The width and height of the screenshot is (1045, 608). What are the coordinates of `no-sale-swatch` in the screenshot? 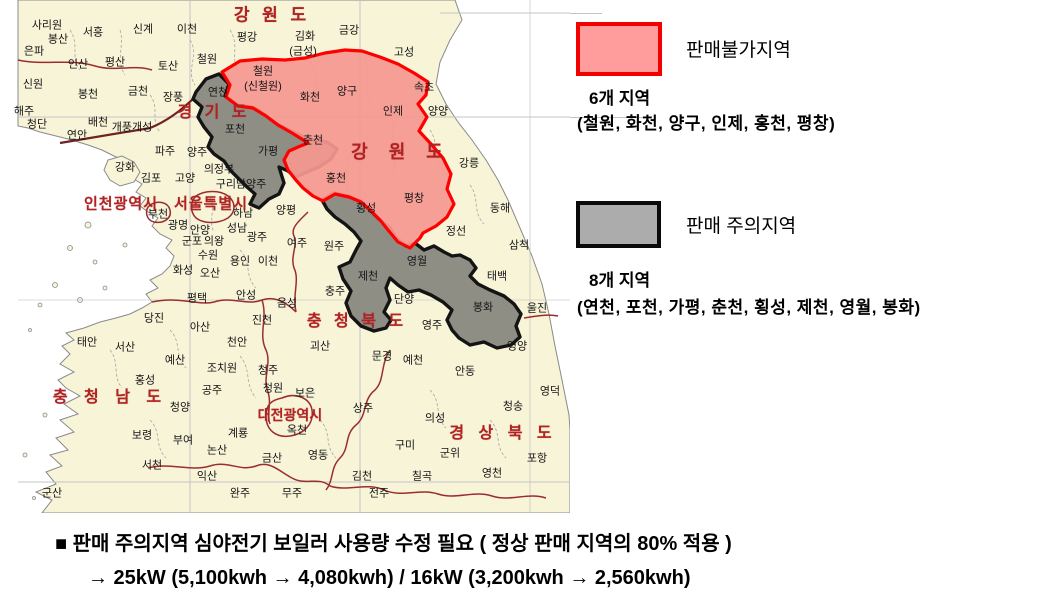 It's located at (619, 49).